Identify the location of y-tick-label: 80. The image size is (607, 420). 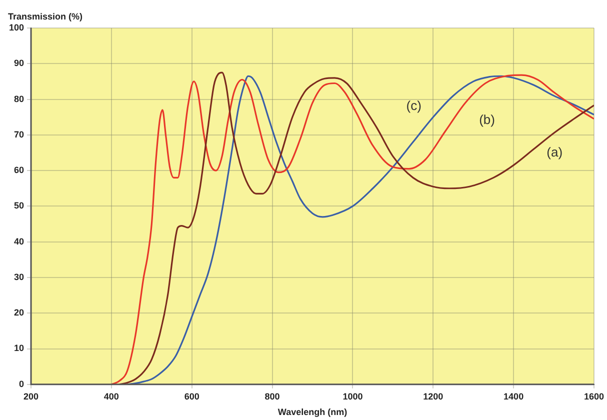
(19, 99).